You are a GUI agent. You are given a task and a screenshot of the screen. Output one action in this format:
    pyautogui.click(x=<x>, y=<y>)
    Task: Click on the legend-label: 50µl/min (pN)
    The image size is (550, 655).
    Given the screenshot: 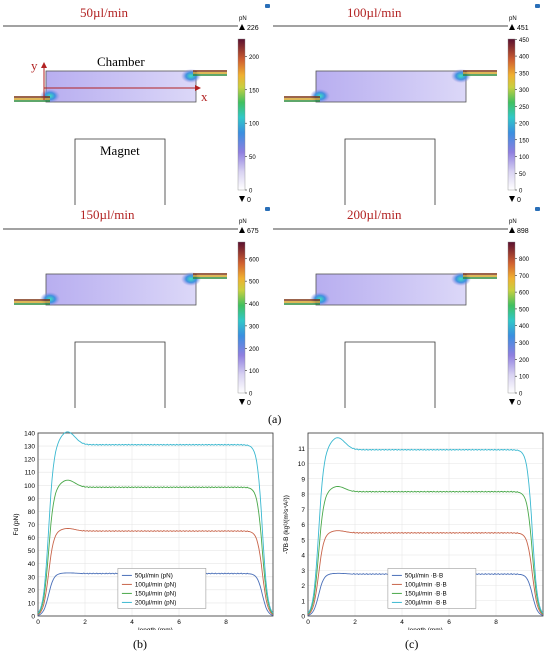 What is the action you would take?
    pyautogui.click(x=154, y=576)
    